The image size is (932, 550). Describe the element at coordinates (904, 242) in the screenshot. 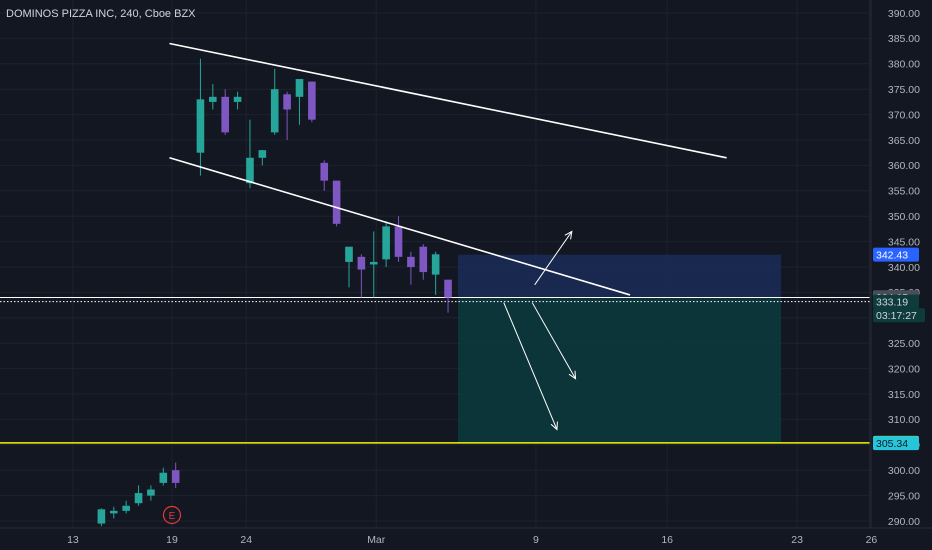

I see `y-tick-label: 345.00` at that location.